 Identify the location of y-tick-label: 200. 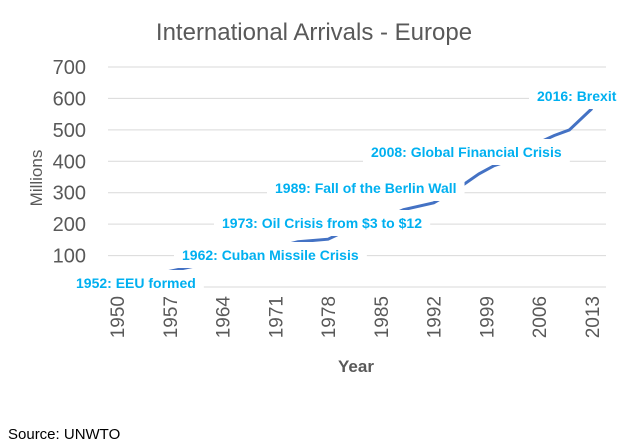
(69, 225).